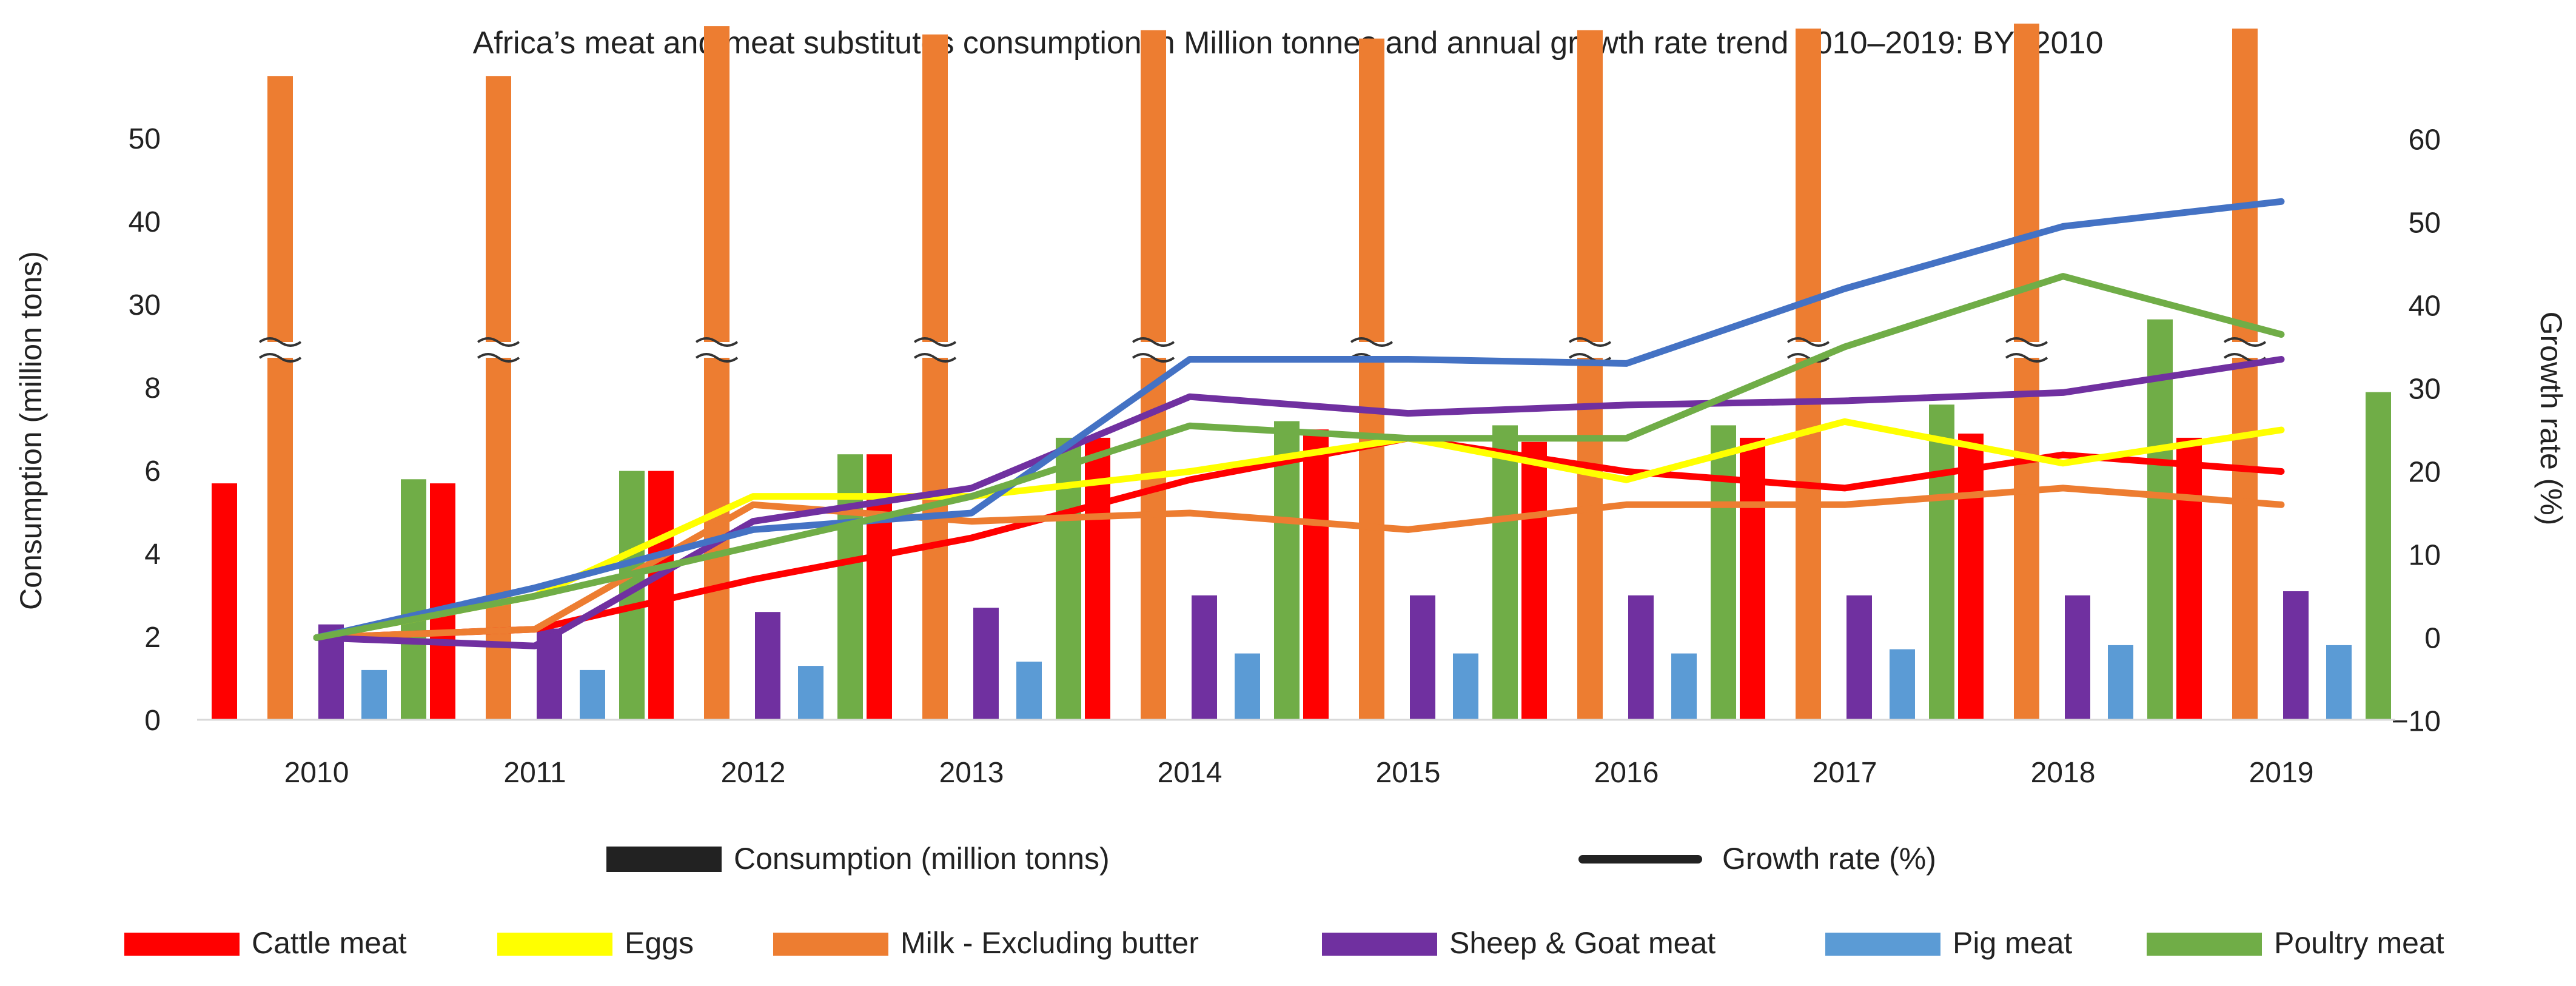  What do you see at coordinates (1029, 691) in the screenshot?
I see `bar-pig-meat-2013` at bounding box center [1029, 691].